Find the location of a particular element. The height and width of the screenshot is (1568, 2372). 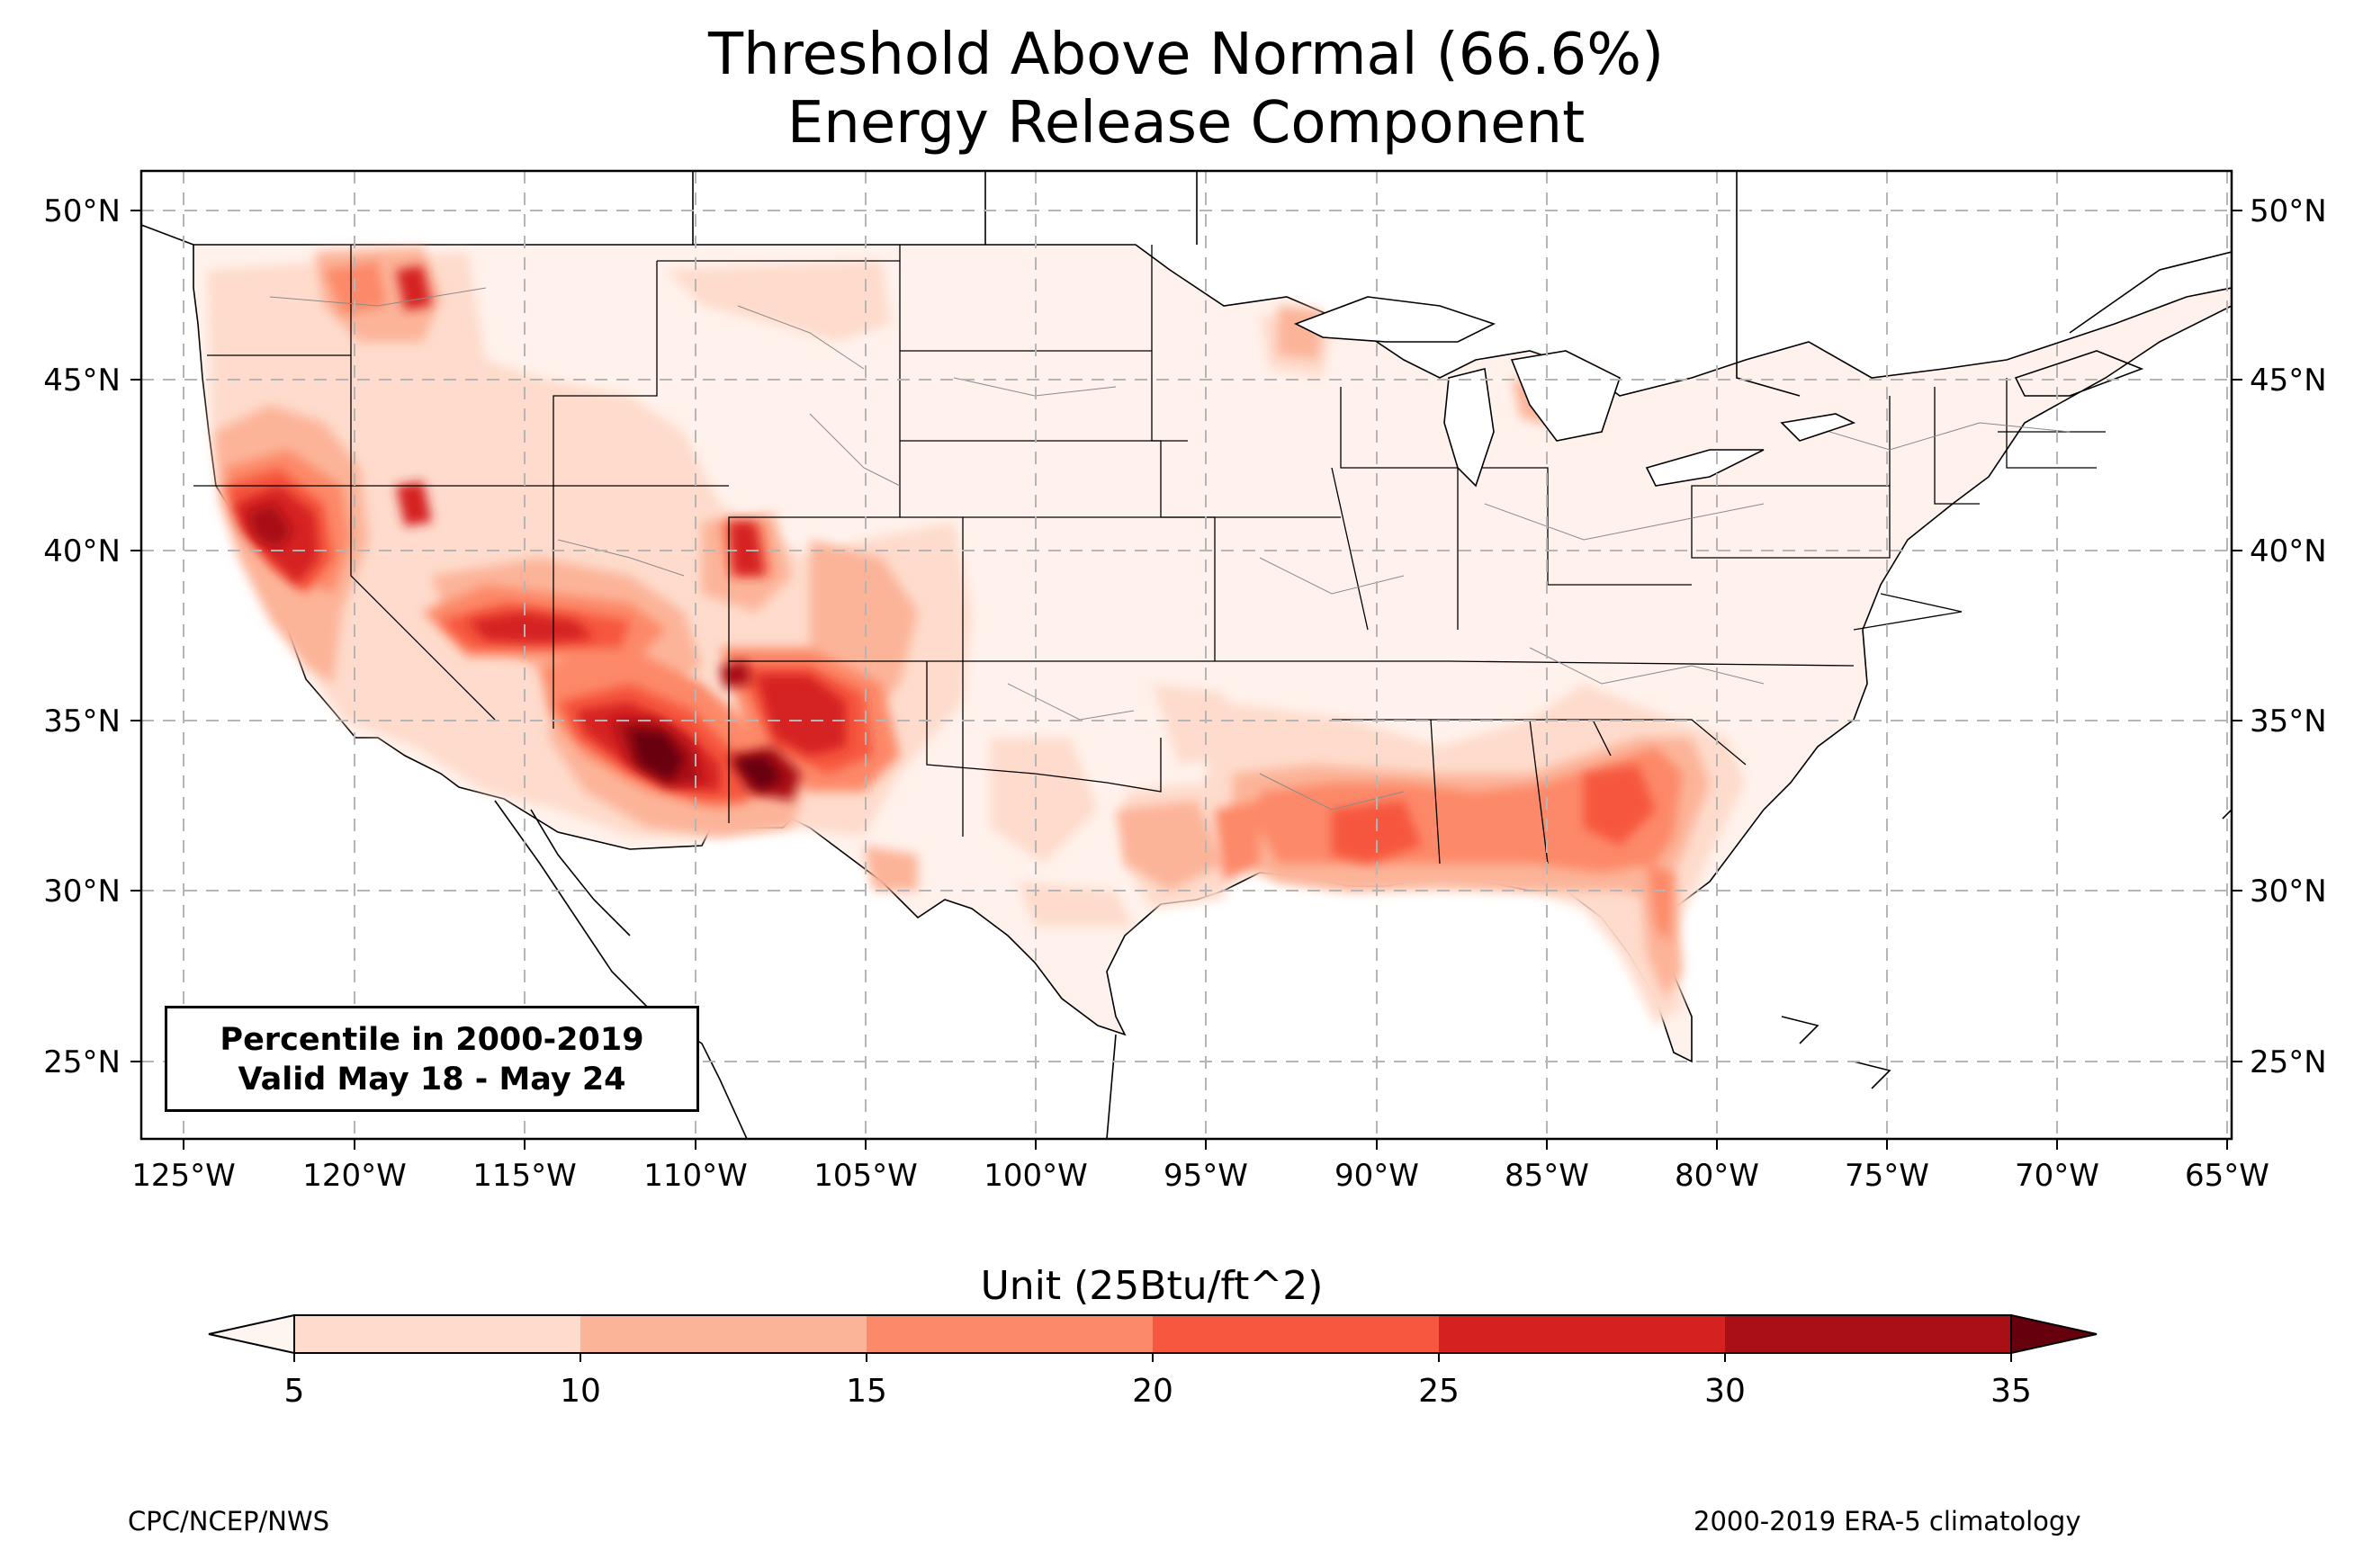

lat-label-right: 40°N is located at coordinates (2288, 551).